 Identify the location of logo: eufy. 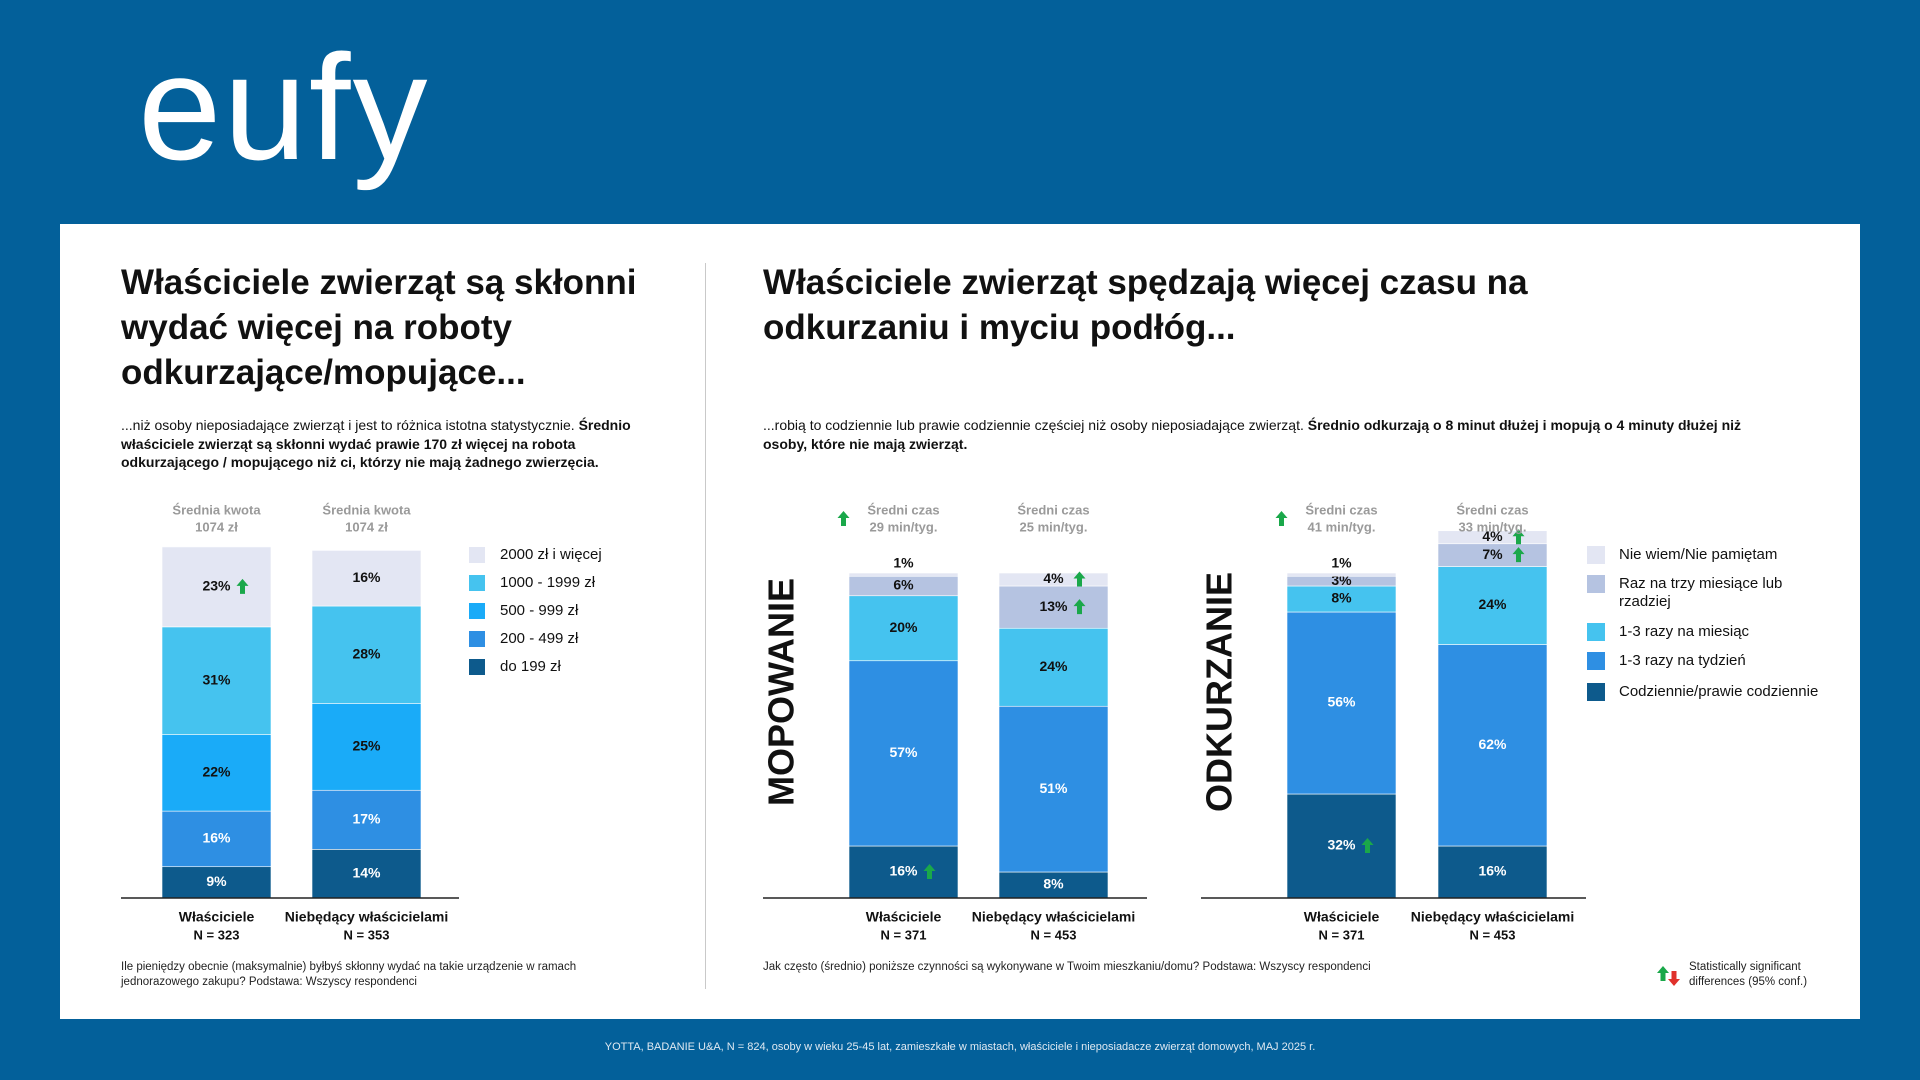
(284, 107).